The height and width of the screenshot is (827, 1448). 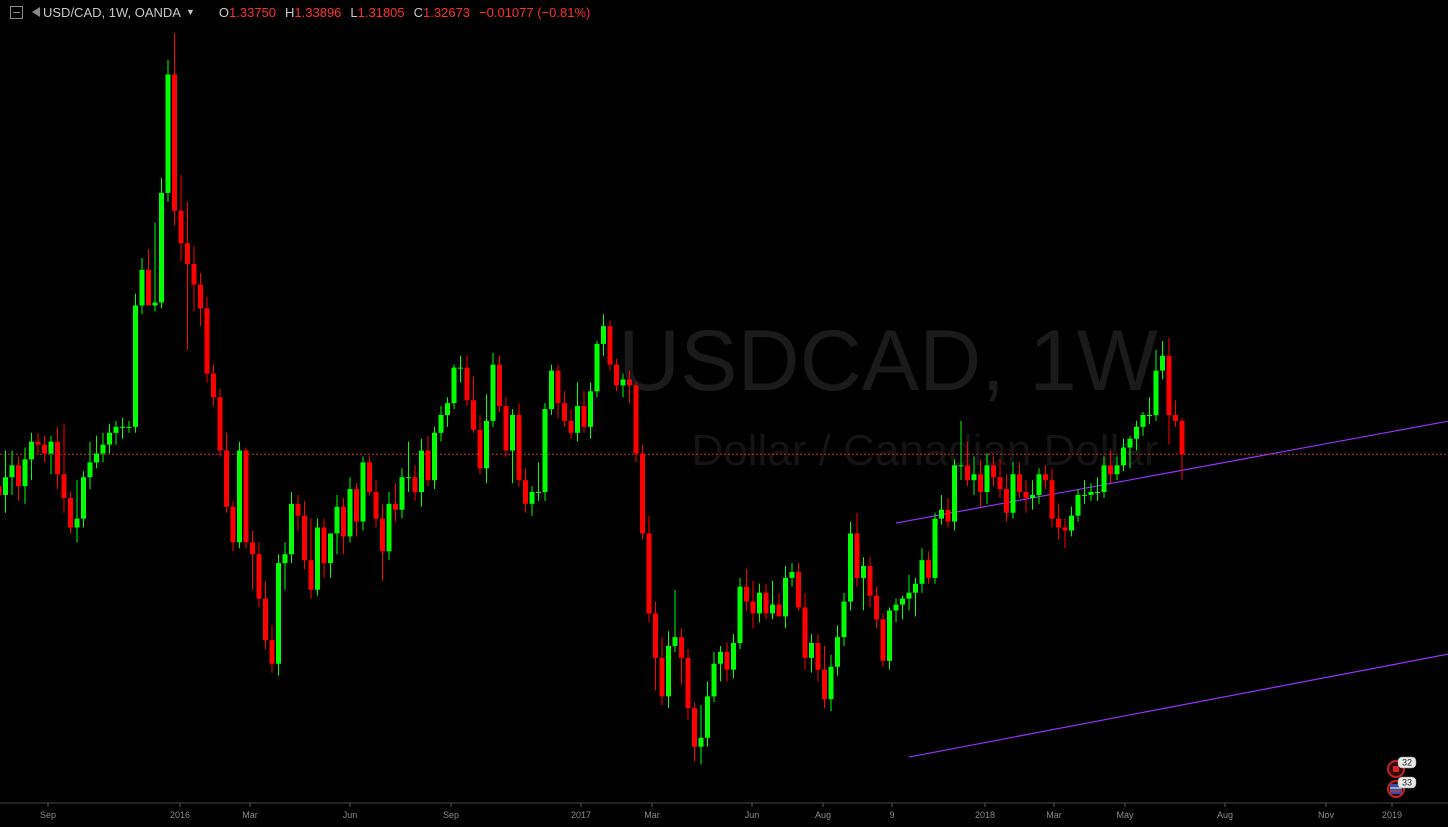 I want to click on chevron-down-icon: ▼, so click(x=190, y=12).